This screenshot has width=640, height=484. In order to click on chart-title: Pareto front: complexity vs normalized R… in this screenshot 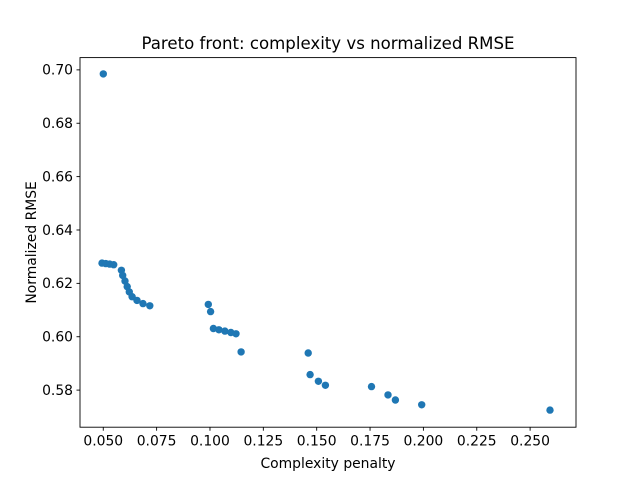, I will do `click(328, 43)`.